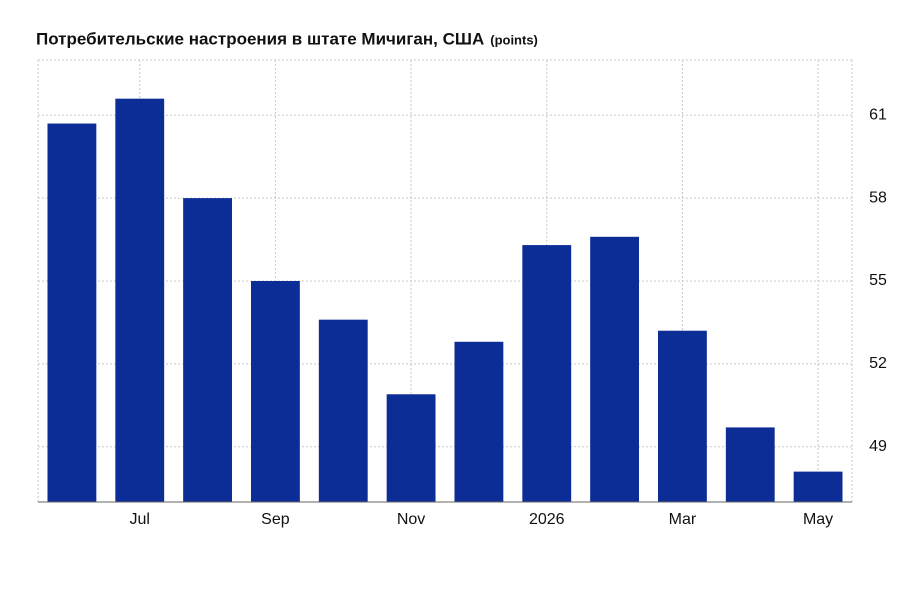  What do you see at coordinates (878, 363) in the screenshot?
I see `y-tick-label: 52` at bounding box center [878, 363].